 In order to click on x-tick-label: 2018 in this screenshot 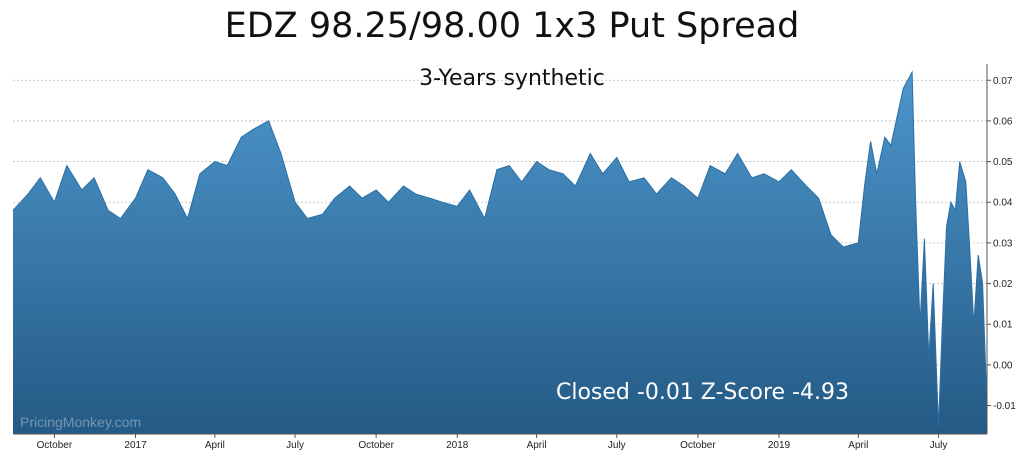, I will do `click(457, 445)`.